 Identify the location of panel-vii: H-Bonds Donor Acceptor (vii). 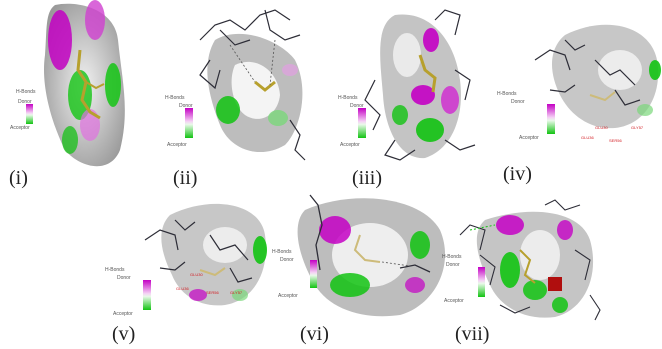
(551, 272).